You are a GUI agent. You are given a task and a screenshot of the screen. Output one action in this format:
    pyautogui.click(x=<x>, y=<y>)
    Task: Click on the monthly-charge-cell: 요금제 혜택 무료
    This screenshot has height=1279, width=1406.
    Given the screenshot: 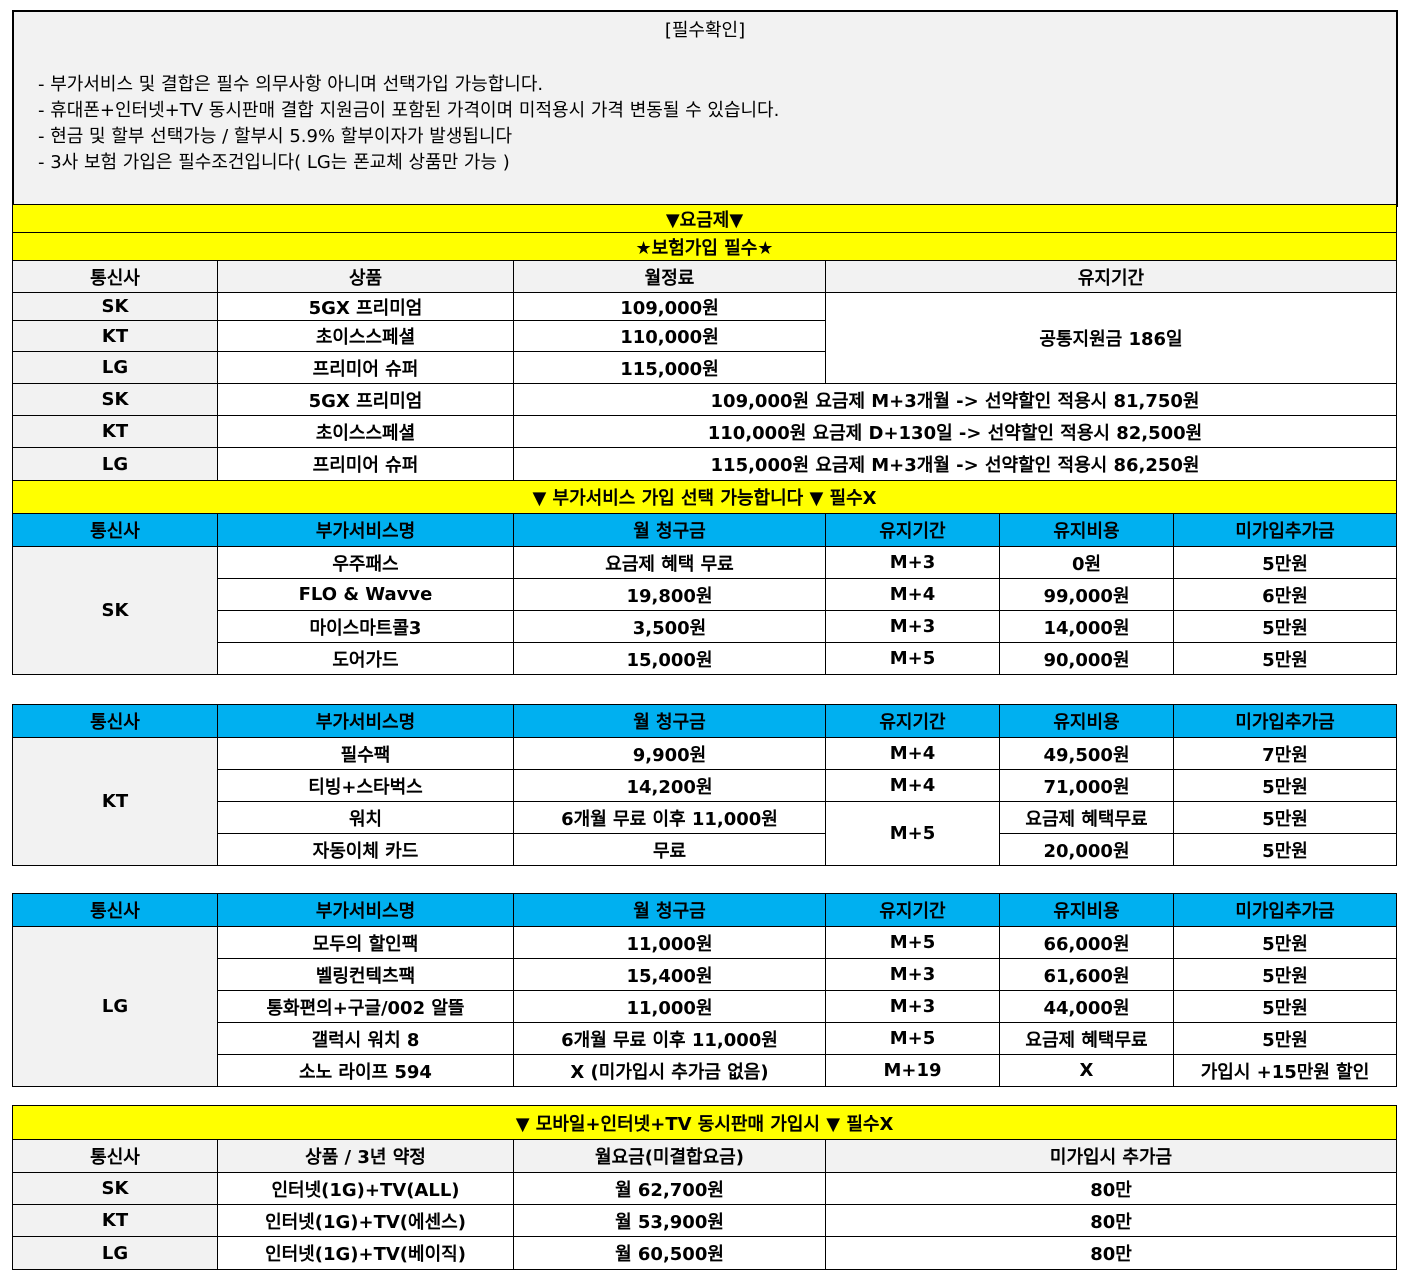 What is the action you would take?
    pyautogui.click(x=669, y=562)
    